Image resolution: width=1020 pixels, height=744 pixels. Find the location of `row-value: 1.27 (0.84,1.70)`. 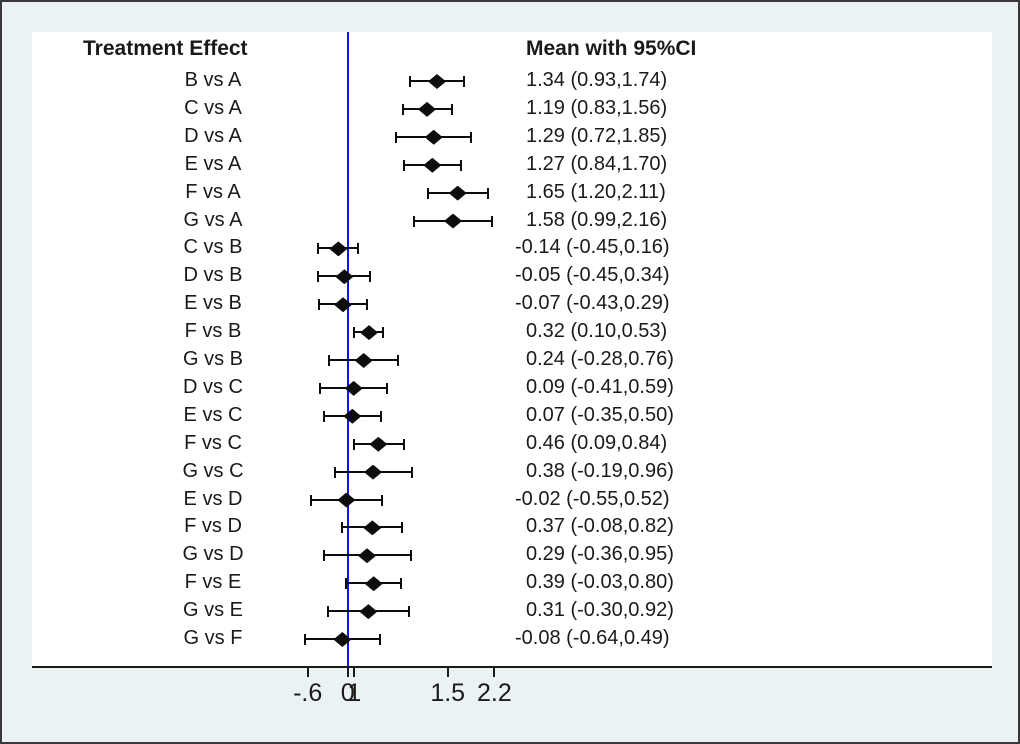

row-value: 1.27 (0.84,1.70) is located at coordinates (597, 163).